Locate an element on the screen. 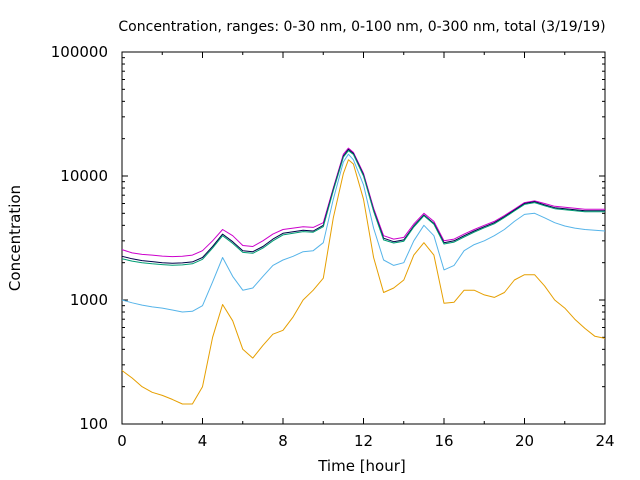 The image size is (640, 480). x-tick-label: 12 is located at coordinates (363, 441).